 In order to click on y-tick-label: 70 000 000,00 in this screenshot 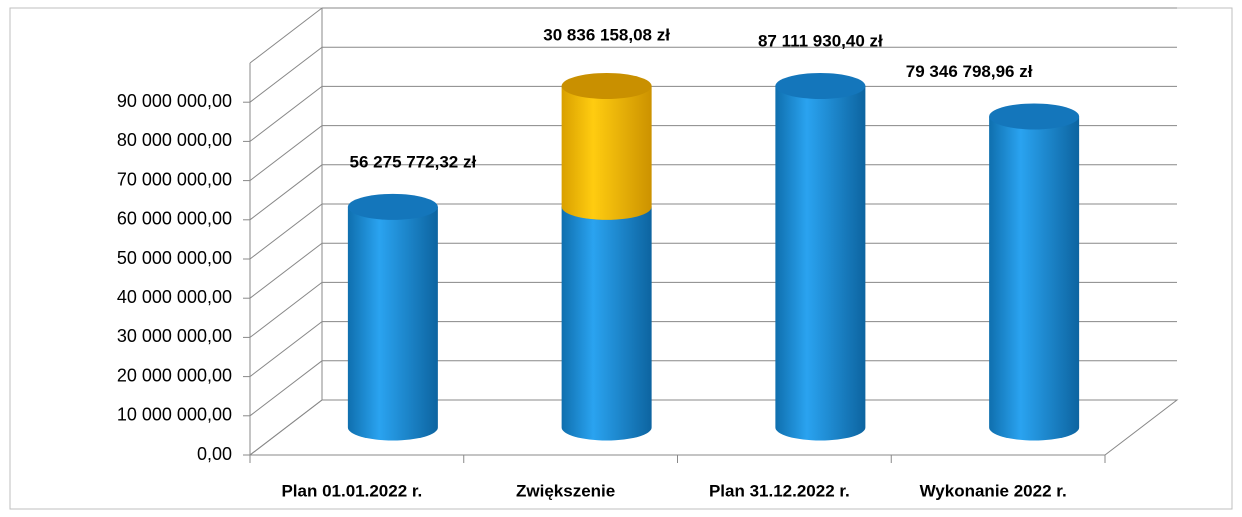, I will do `click(174, 179)`.